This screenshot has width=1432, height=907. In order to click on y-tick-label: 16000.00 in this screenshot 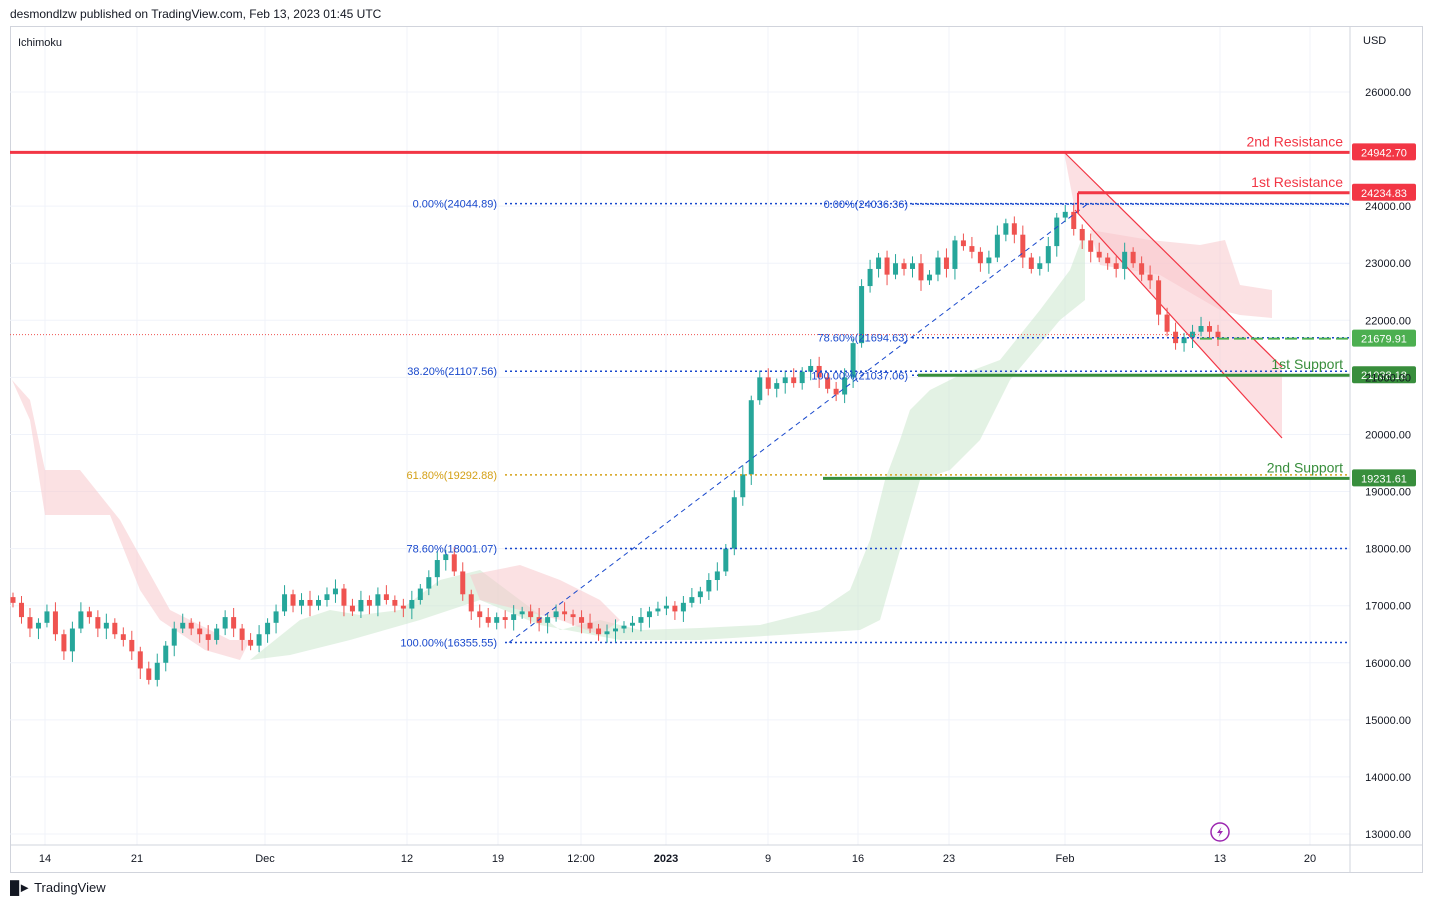, I will do `click(1388, 664)`.